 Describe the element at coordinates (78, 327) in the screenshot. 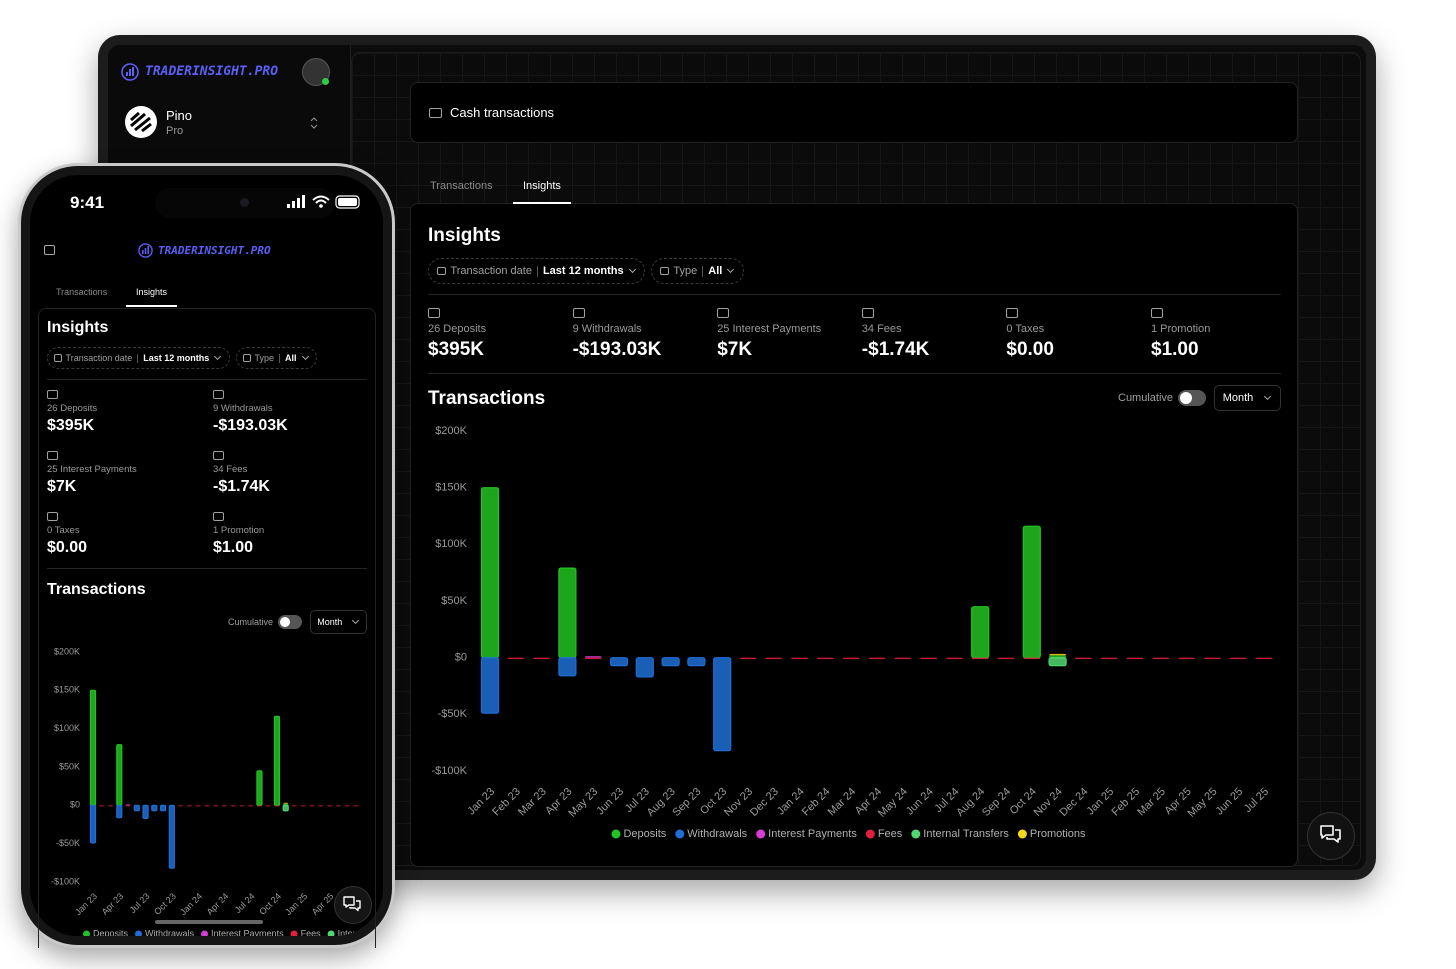

I see `insights-title: Insights` at that location.